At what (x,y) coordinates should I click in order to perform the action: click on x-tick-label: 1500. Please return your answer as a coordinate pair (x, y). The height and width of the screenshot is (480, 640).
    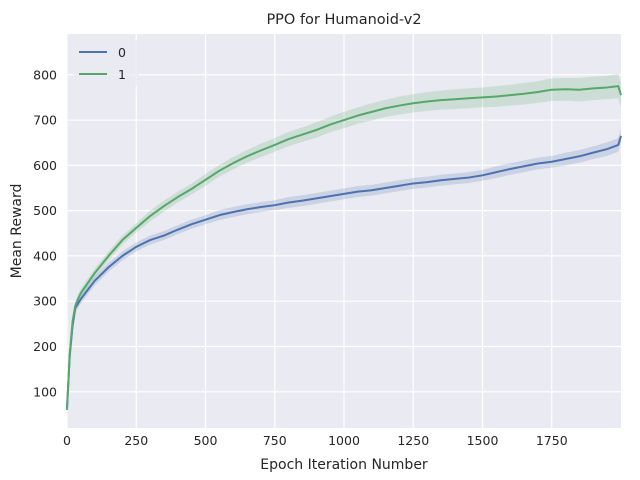
    Looking at the image, I should click on (483, 440).